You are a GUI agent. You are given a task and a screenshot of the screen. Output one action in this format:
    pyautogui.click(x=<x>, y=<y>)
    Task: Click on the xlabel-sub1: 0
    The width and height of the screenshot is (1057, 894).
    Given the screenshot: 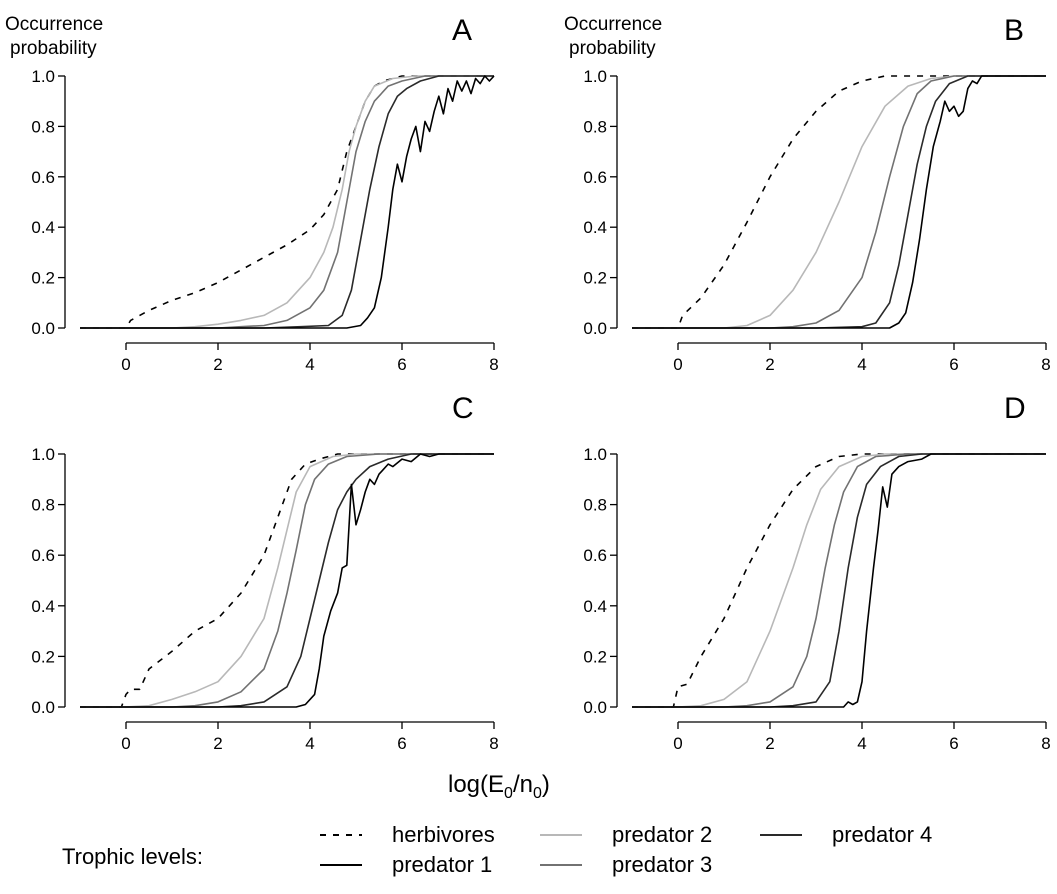 What is the action you would take?
    pyautogui.click(x=508, y=793)
    